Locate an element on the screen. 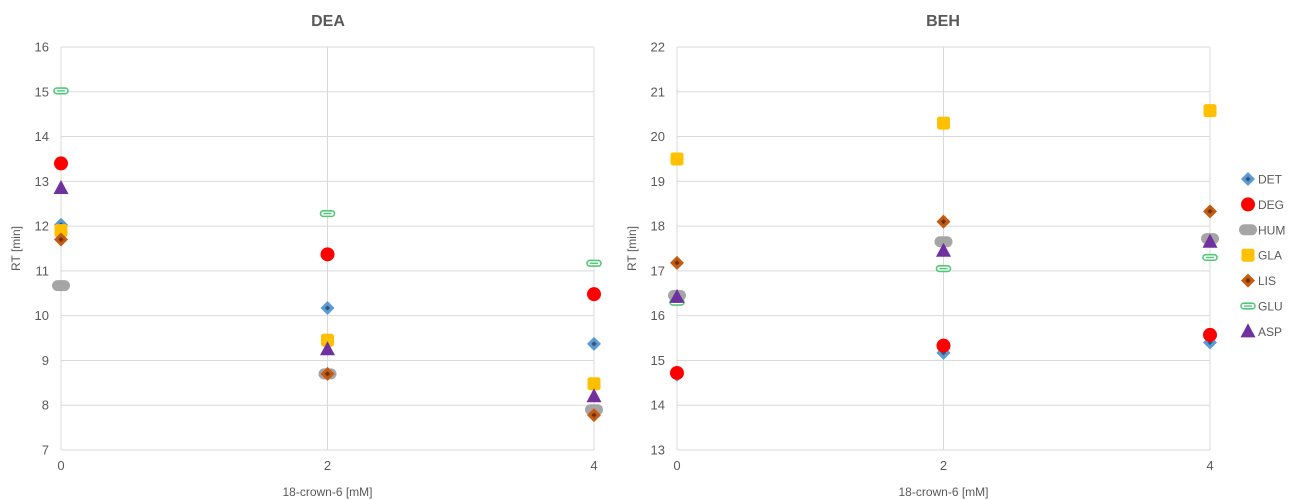  legend-marker-gla is located at coordinates (1248, 255).